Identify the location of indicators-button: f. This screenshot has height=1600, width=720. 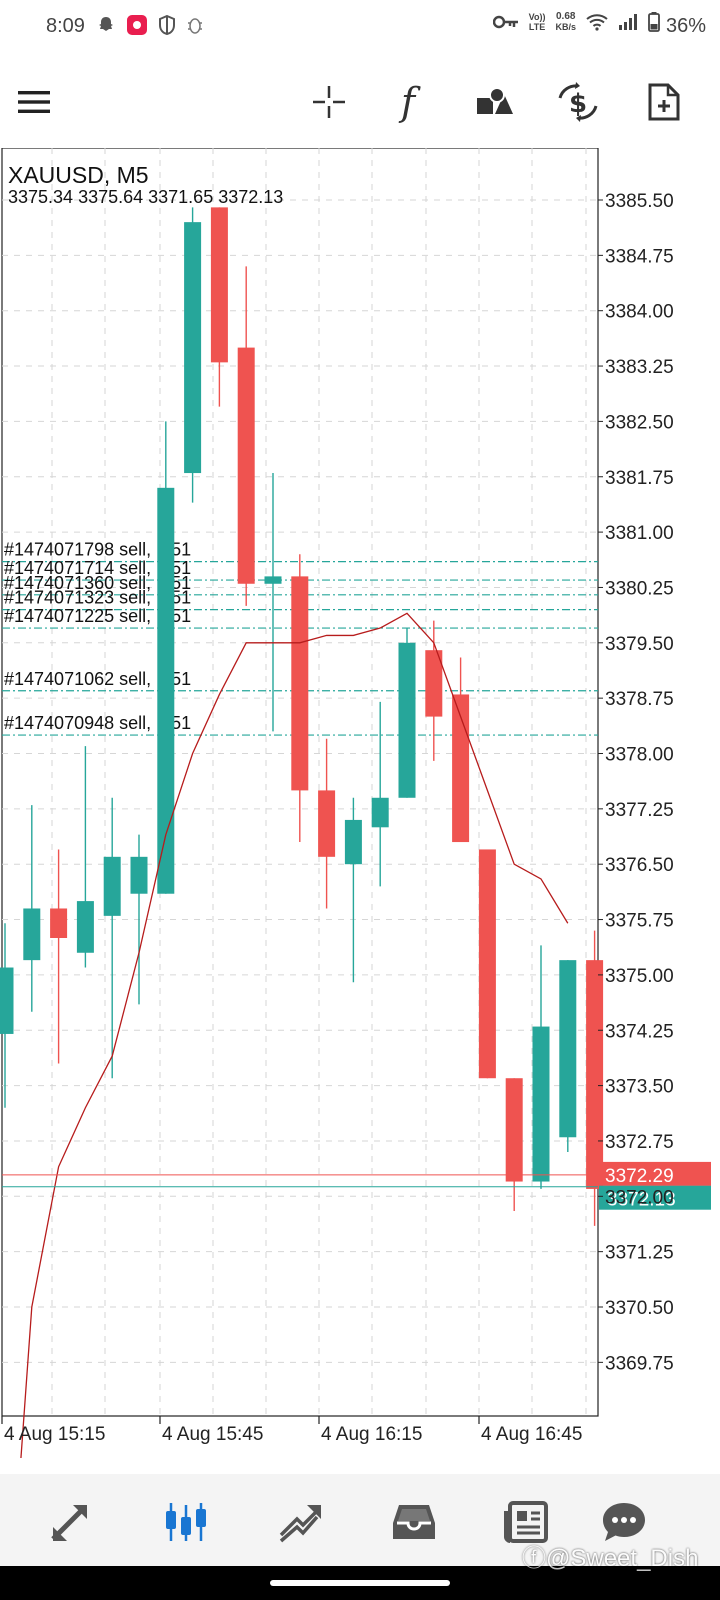
(408, 102).